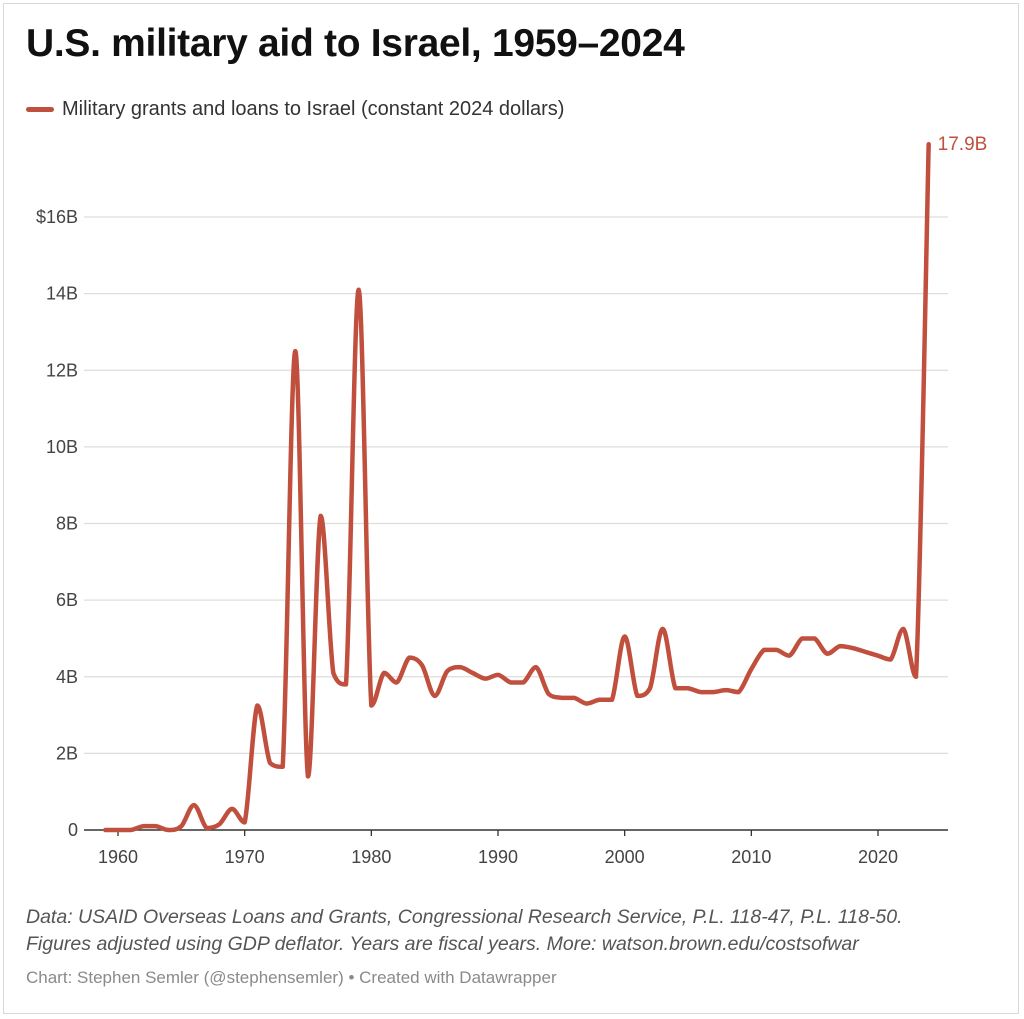  What do you see at coordinates (355, 43) in the screenshot?
I see `chart-title: U.S. military aid to Israel, 1959–2024` at bounding box center [355, 43].